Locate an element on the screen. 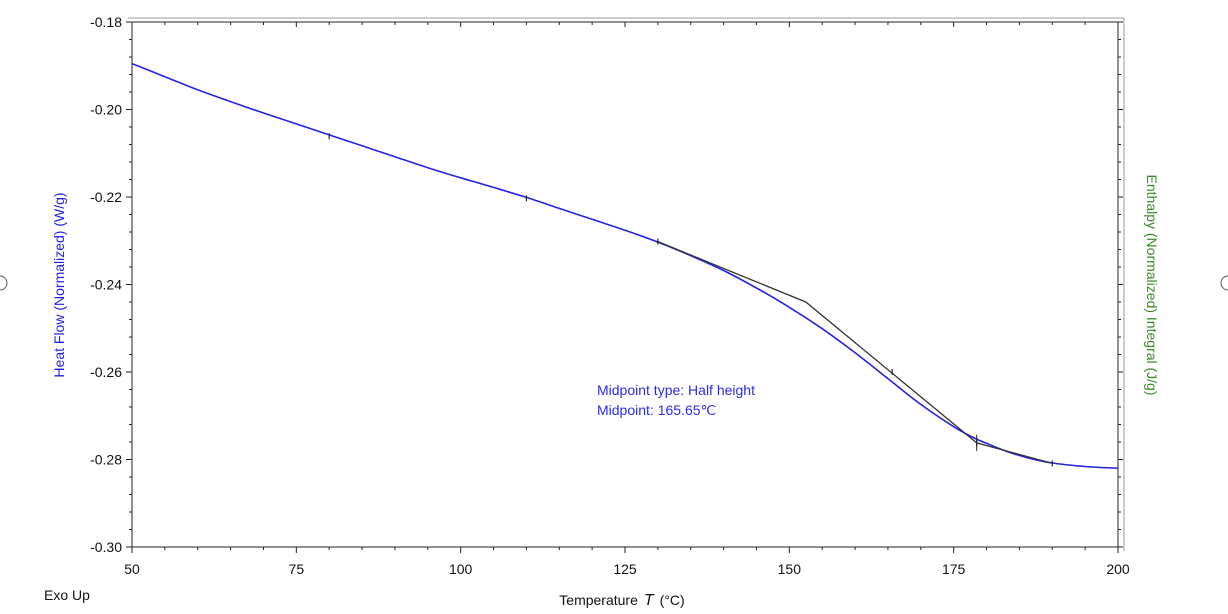  y-tick-label: -0.20 is located at coordinates (106, 110).